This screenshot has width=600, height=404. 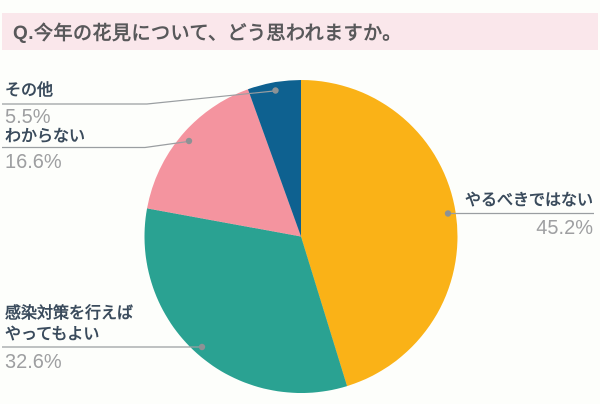 I want to click on leader-line-dont-know, so click(x=95, y=144).